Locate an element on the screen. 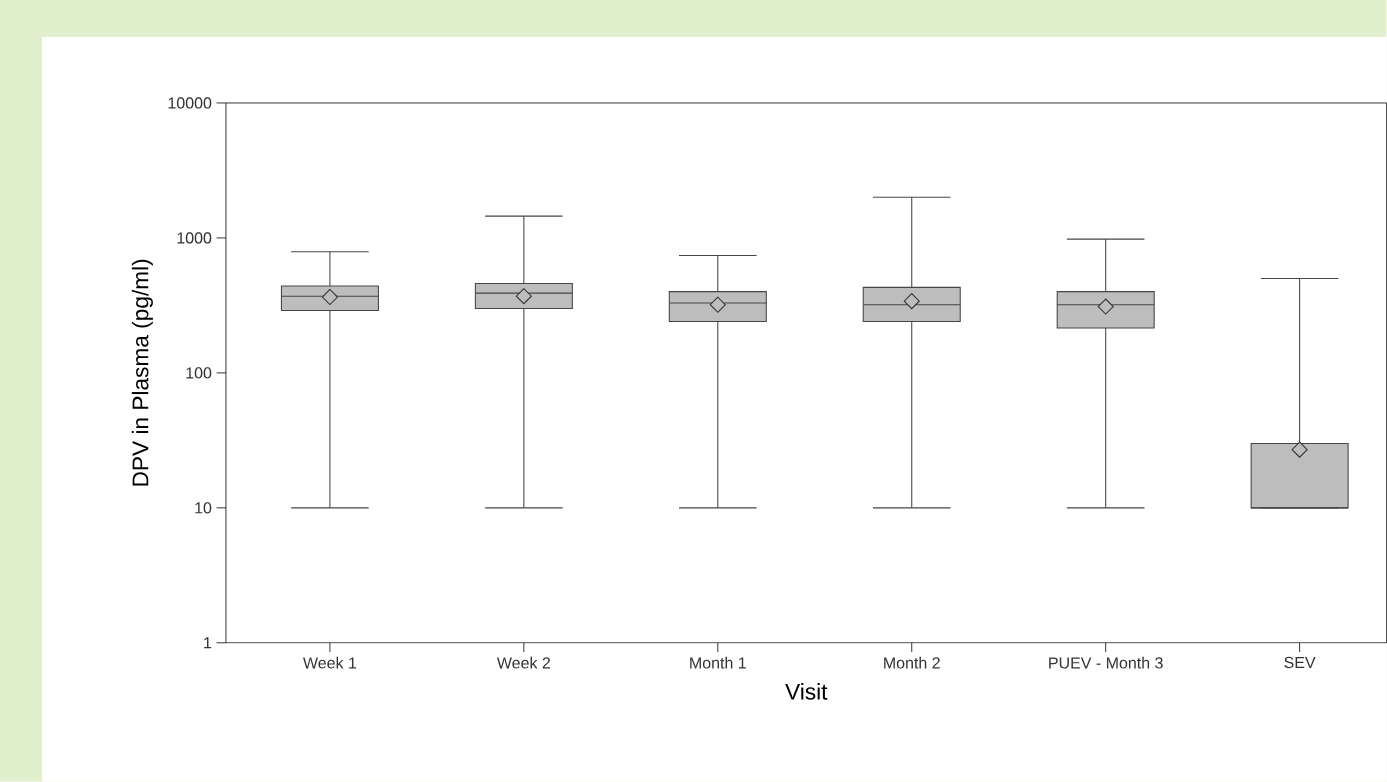 Image resolution: width=1387 pixels, height=782 pixels. x-tick-label: SEV is located at coordinates (1300, 662).